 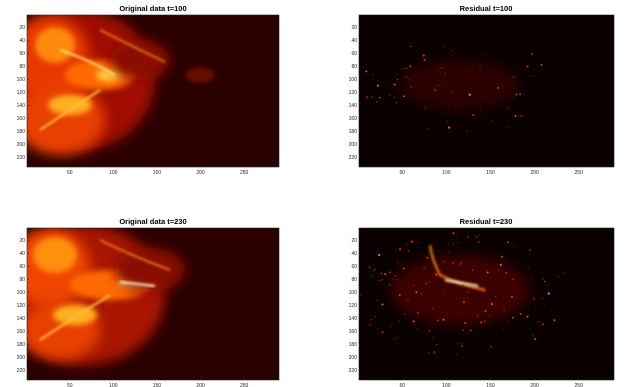 What do you see at coordinates (113, 173) in the screenshot?
I see `x-tick-label: 100` at bounding box center [113, 173].